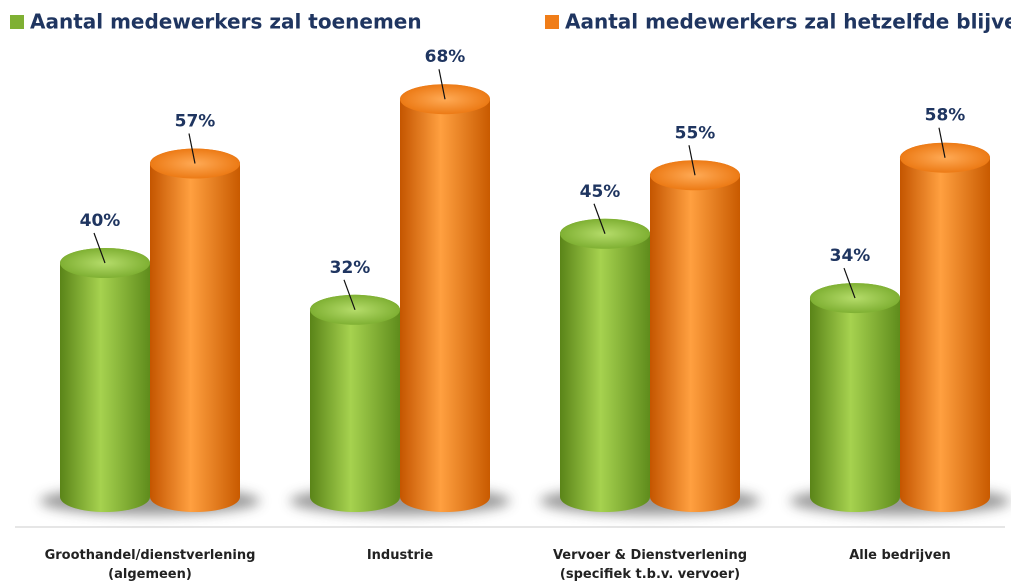  What do you see at coordinates (945, 116) in the screenshot?
I see `value-label: 58%` at bounding box center [945, 116].